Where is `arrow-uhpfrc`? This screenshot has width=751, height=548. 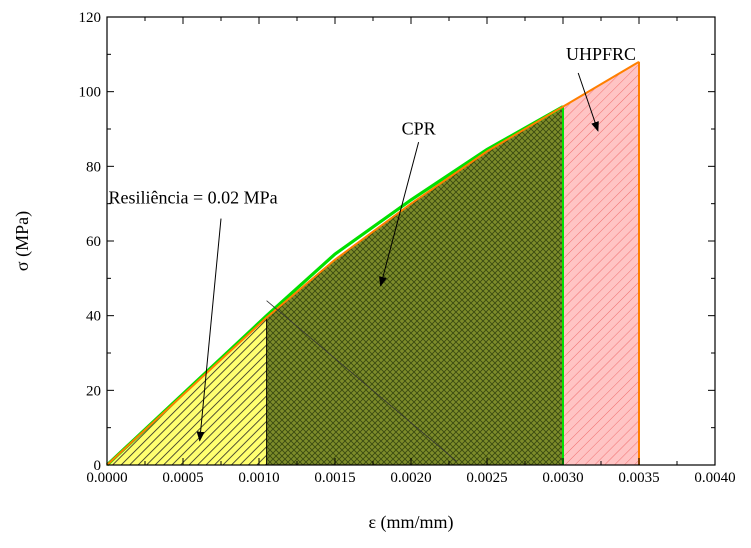 arrow-uhpfrc is located at coordinates (588, 102).